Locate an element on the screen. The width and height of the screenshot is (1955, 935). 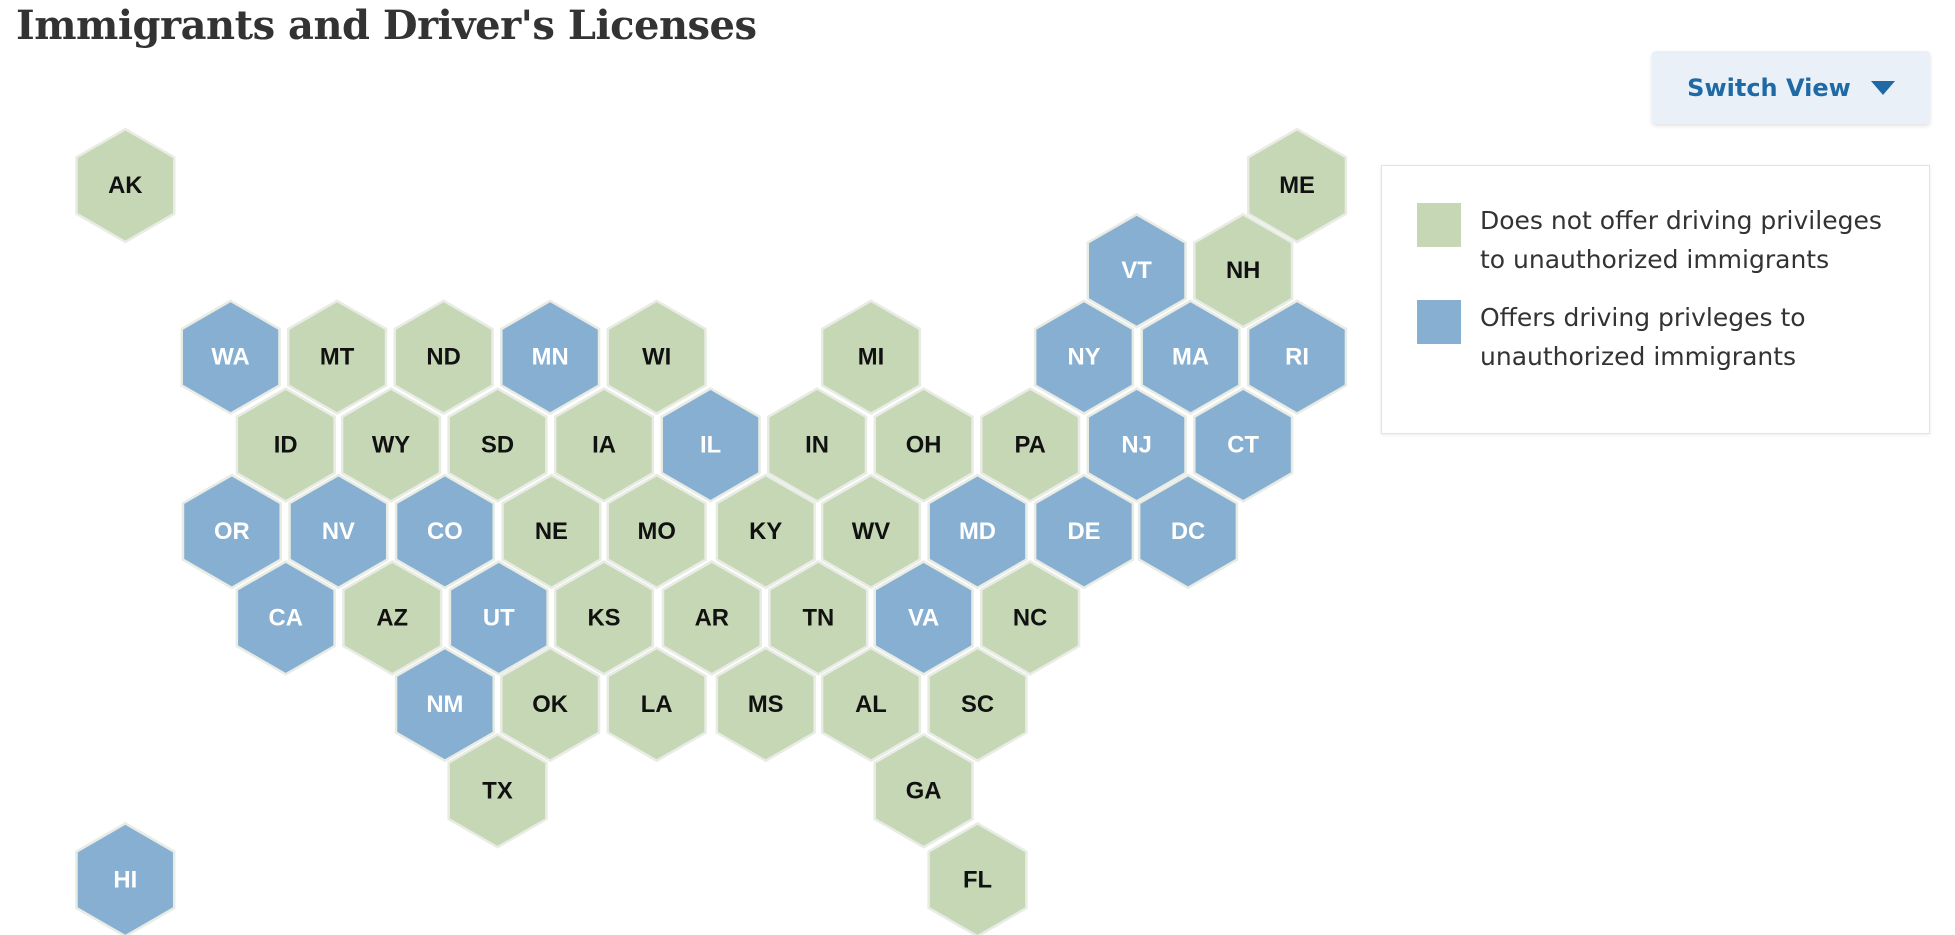
state-label: CO is located at coordinates (445, 531).